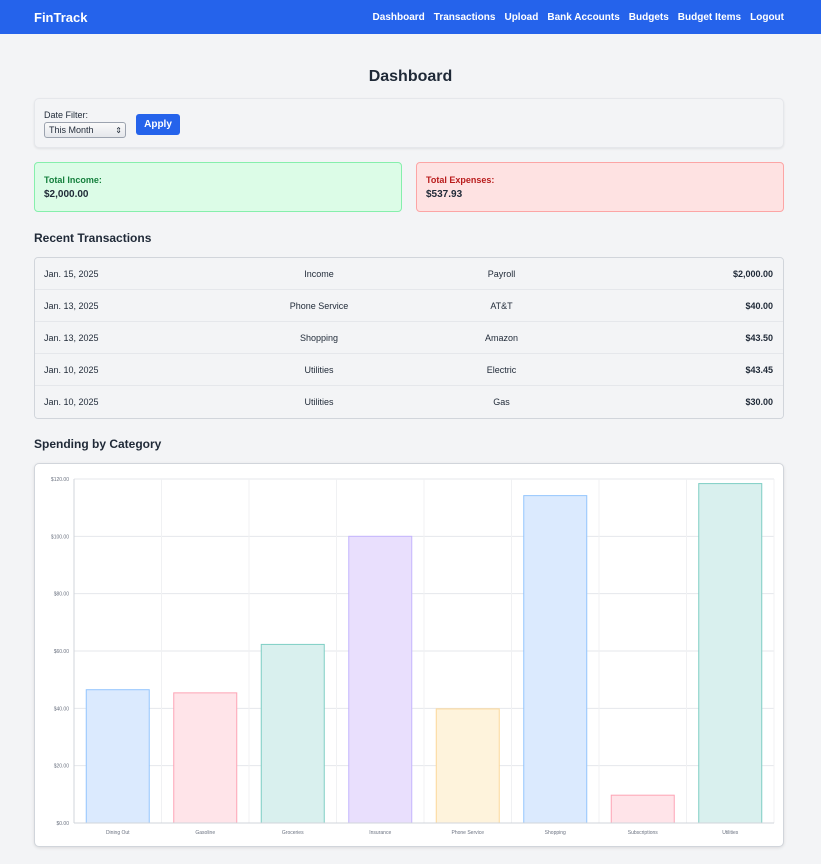 The image size is (821, 864). I want to click on total-expenses-value: $537.93, so click(444, 194).